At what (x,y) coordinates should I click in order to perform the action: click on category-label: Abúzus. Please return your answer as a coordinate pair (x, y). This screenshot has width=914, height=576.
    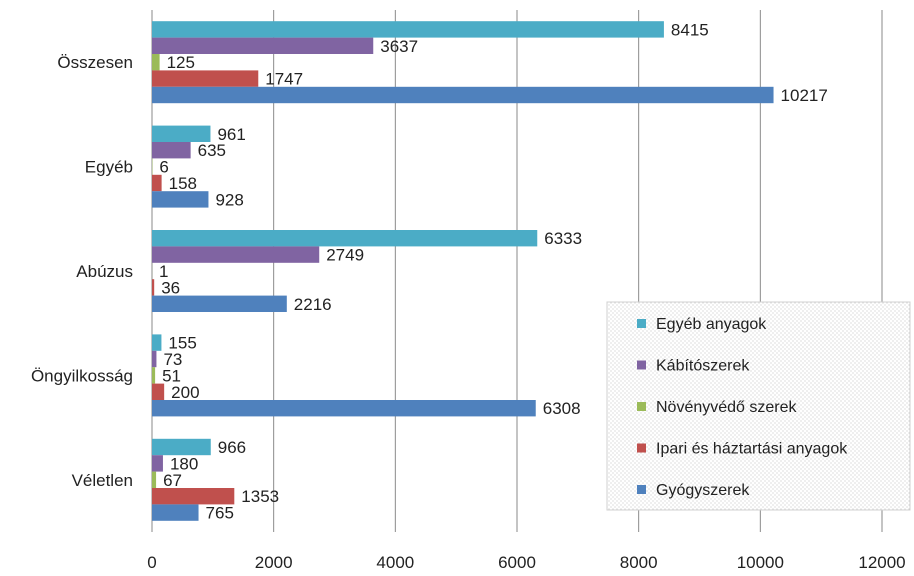
    Looking at the image, I should click on (104, 271).